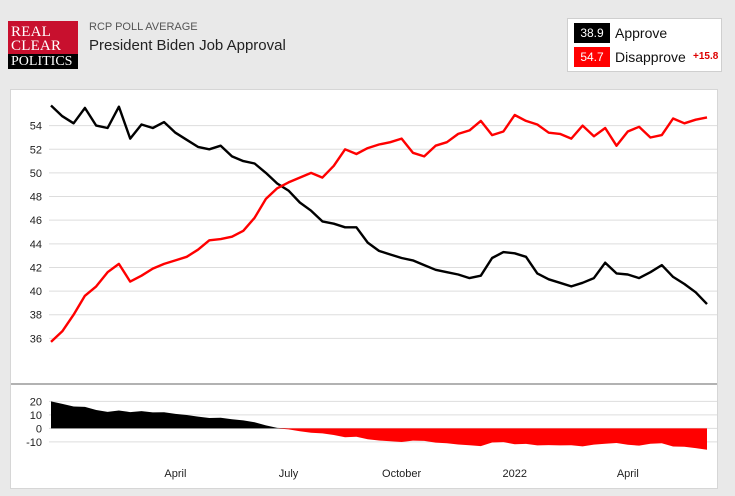  Describe the element at coordinates (706, 56) in the screenshot. I see `spread-value: +15.8` at that location.